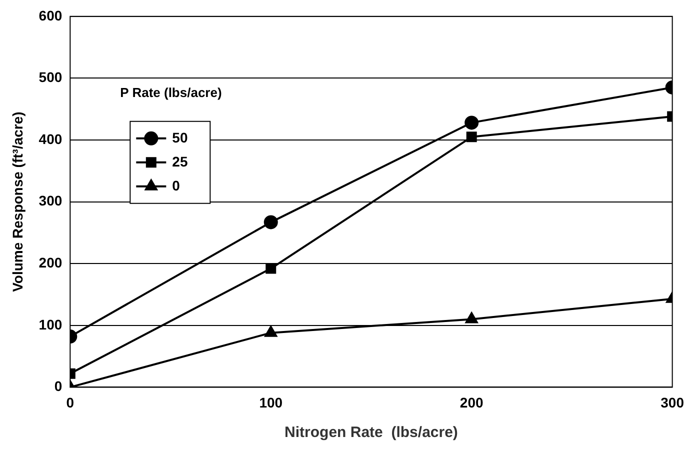  Describe the element at coordinates (58, 386) in the screenshot. I see `y-tick-label: 0` at that location.